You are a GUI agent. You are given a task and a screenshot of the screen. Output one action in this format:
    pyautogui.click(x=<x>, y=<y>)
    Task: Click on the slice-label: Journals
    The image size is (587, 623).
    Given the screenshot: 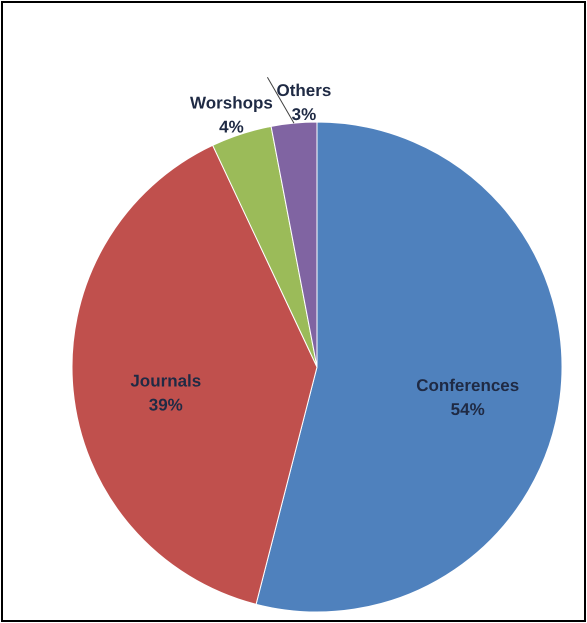 What is the action you would take?
    pyautogui.click(x=166, y=380)
    